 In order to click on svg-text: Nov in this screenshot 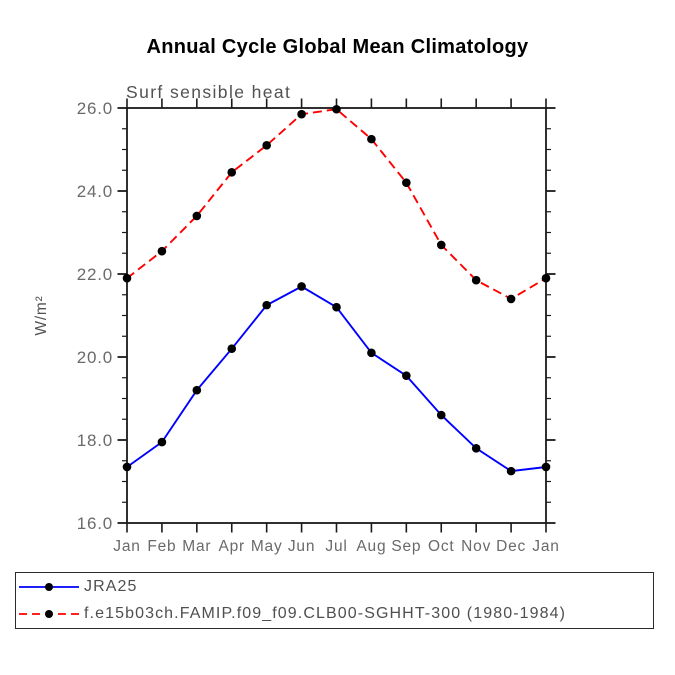, I will do `click(476, 546)`.